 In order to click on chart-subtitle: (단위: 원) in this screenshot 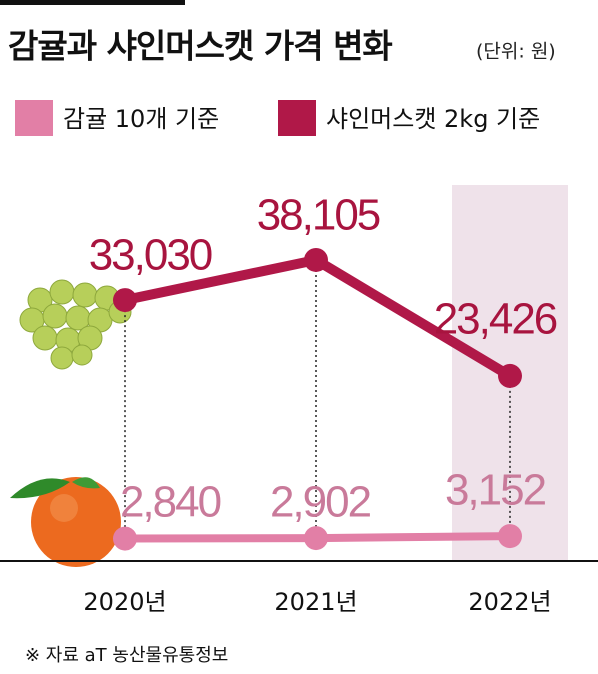, I will do `click(516, 52)`.